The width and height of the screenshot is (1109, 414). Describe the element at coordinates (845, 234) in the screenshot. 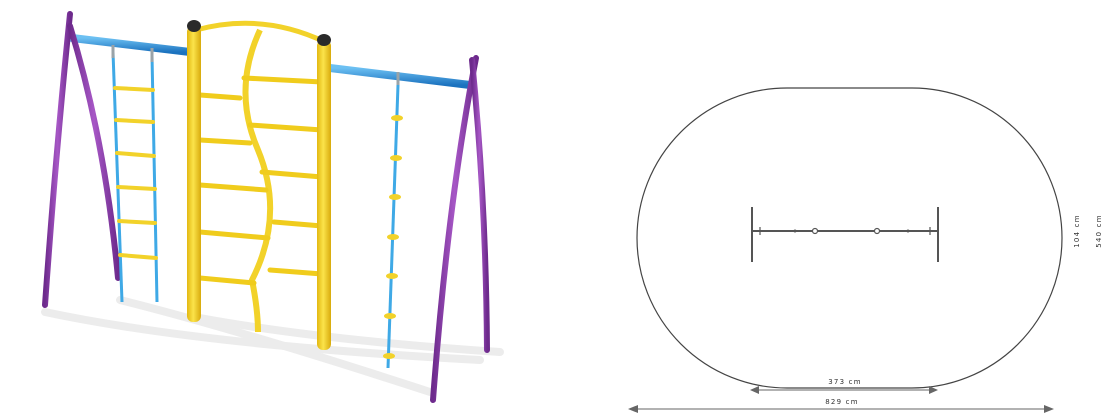

I see `equipment-footprint` at that location.